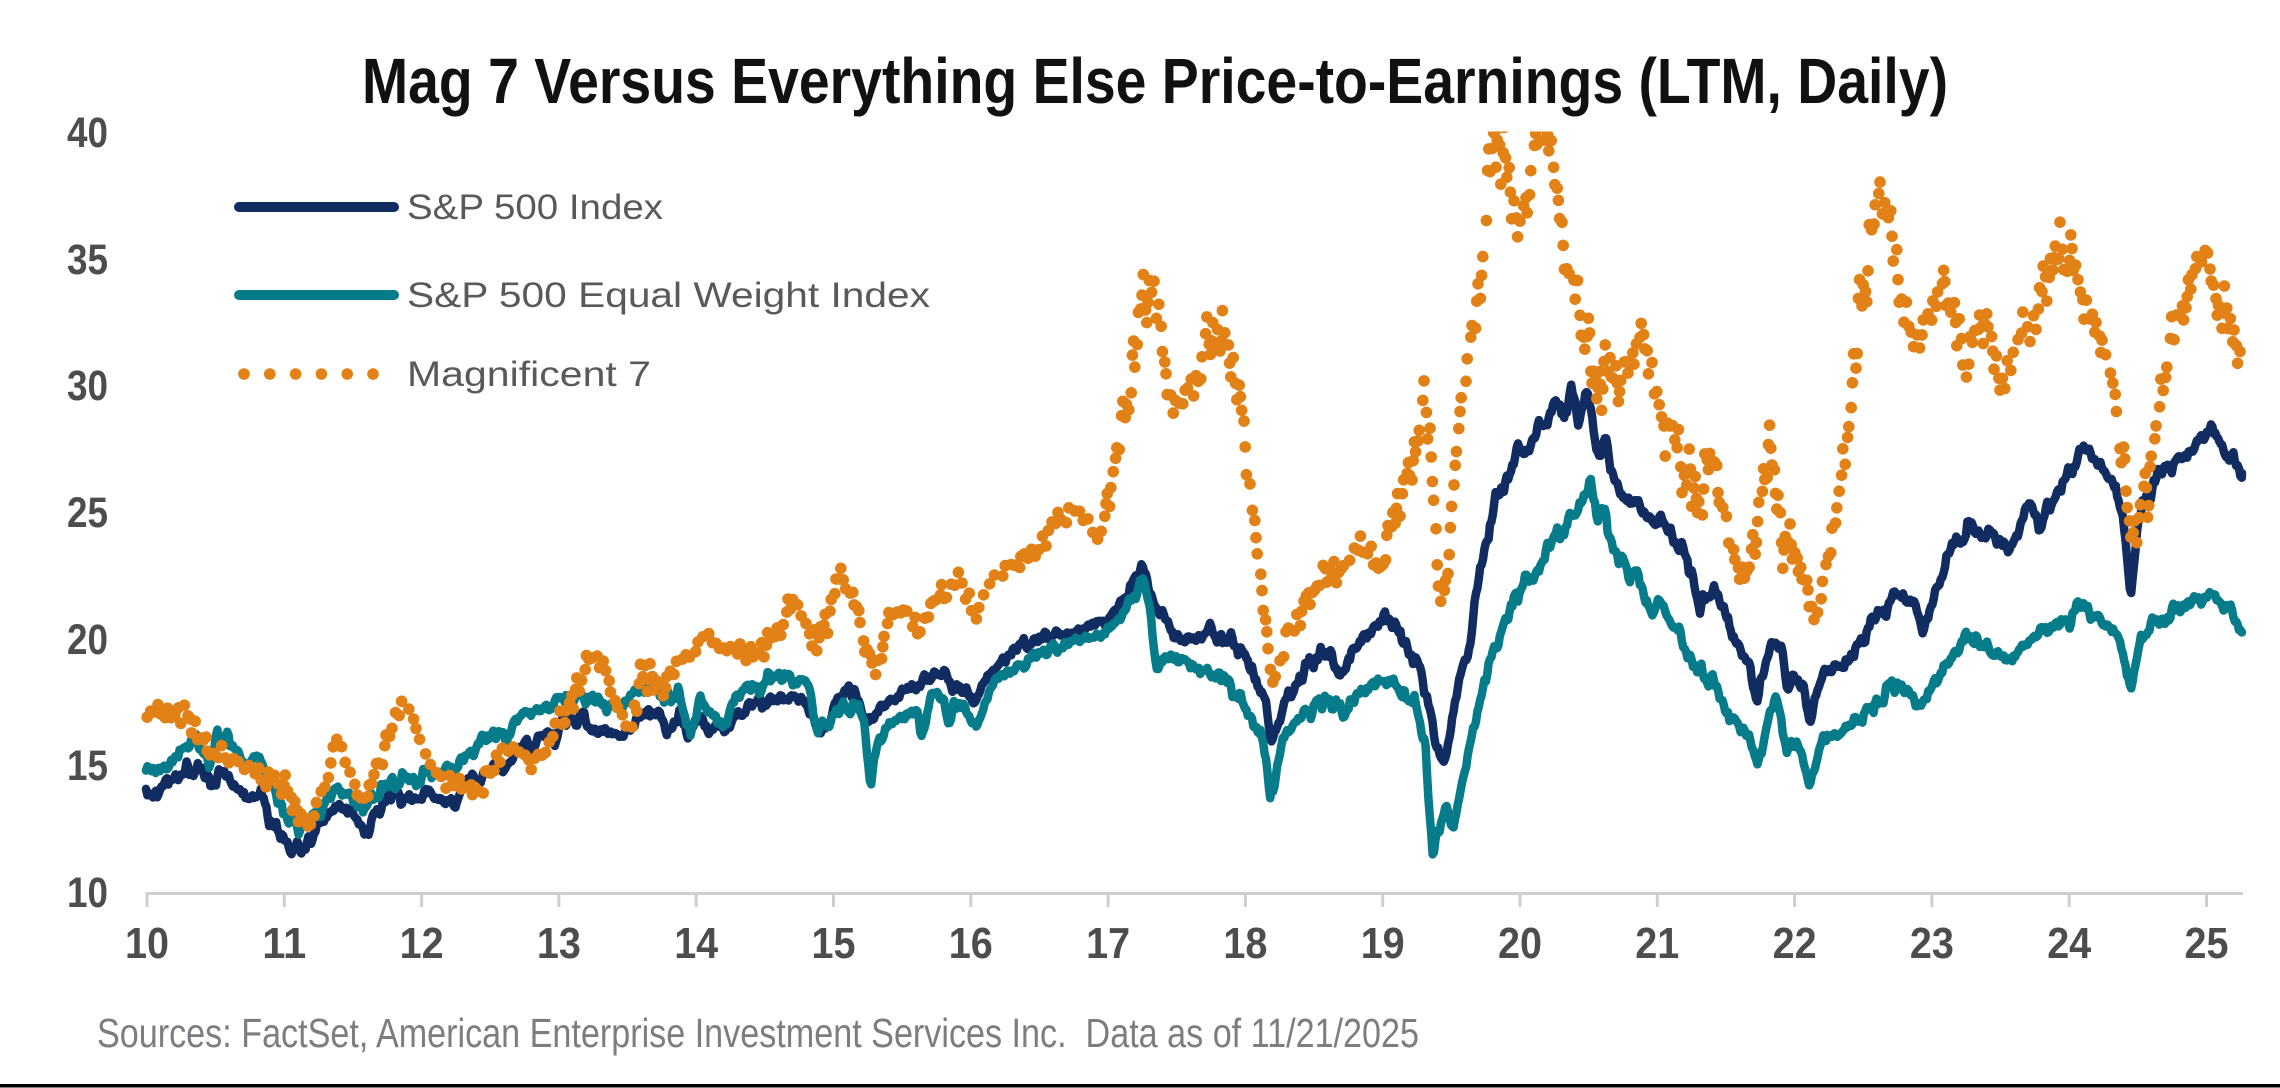  What do you see at coordinates (87, 133) in the screenshot?
I see `svg-text: 40` at bounding box center [87, 133].